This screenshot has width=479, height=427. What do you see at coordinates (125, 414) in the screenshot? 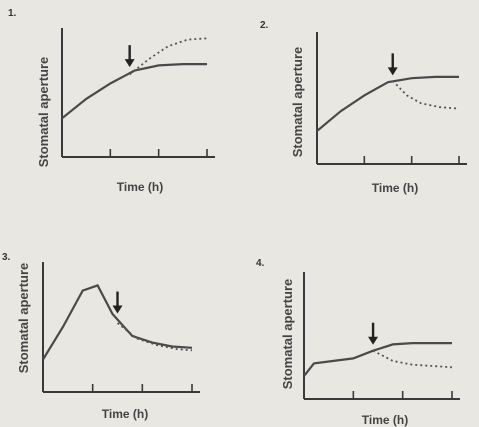
I see `panel-3-xlabel: Time (h)` at bounding box center [125, 414].